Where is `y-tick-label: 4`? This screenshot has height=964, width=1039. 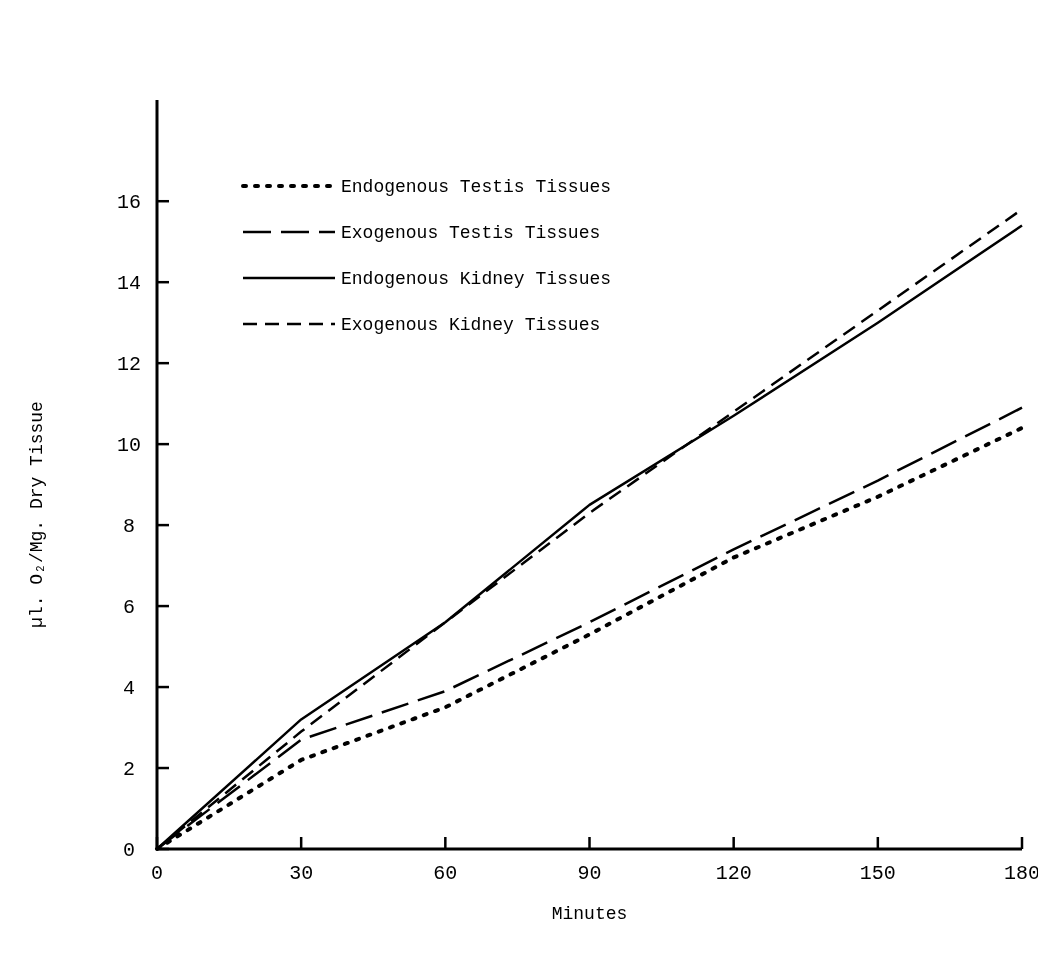
y-tick-label: 4 is located at coordinates (129, 689).